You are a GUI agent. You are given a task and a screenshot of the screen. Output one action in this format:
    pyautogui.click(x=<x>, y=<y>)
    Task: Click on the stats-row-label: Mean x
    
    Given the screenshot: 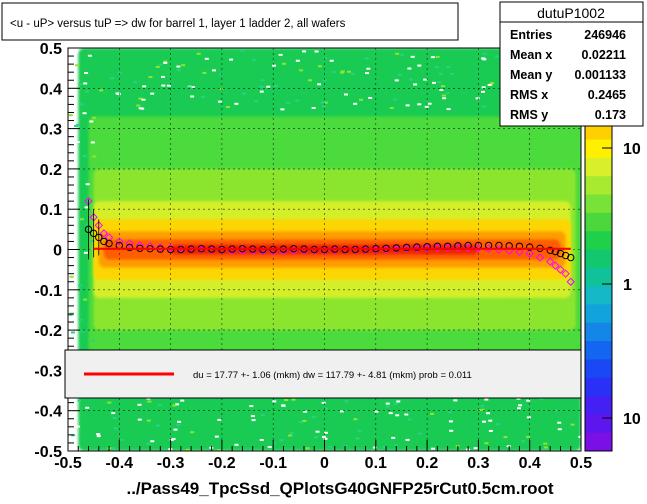 What is the action you would take?
    pyautogui.click(x=531, y=55)
    